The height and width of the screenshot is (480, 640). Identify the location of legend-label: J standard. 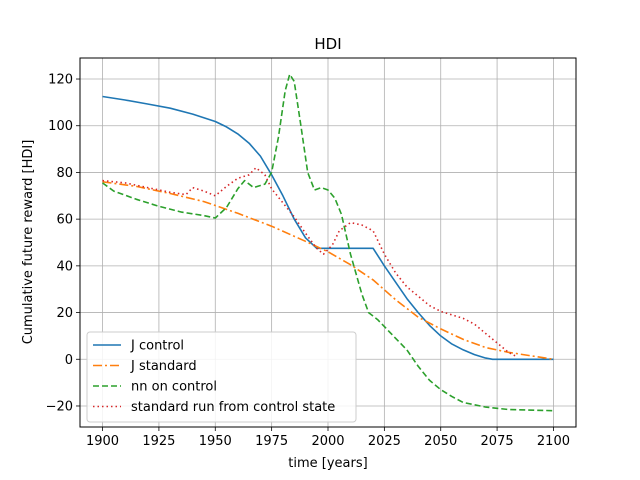
(163, 366).